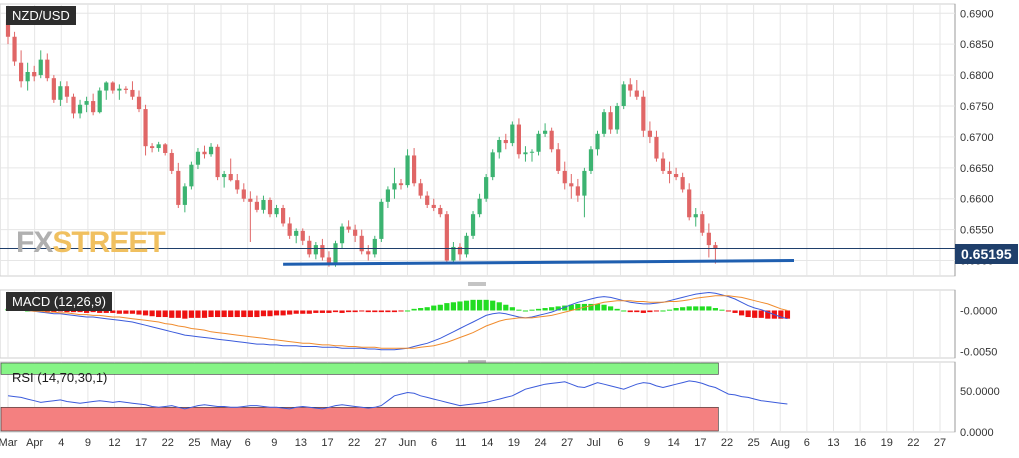  Describe the element at coordinates (977, 107) in the screenshot. I see `price-y-tick-label: 0.6750` at that location.